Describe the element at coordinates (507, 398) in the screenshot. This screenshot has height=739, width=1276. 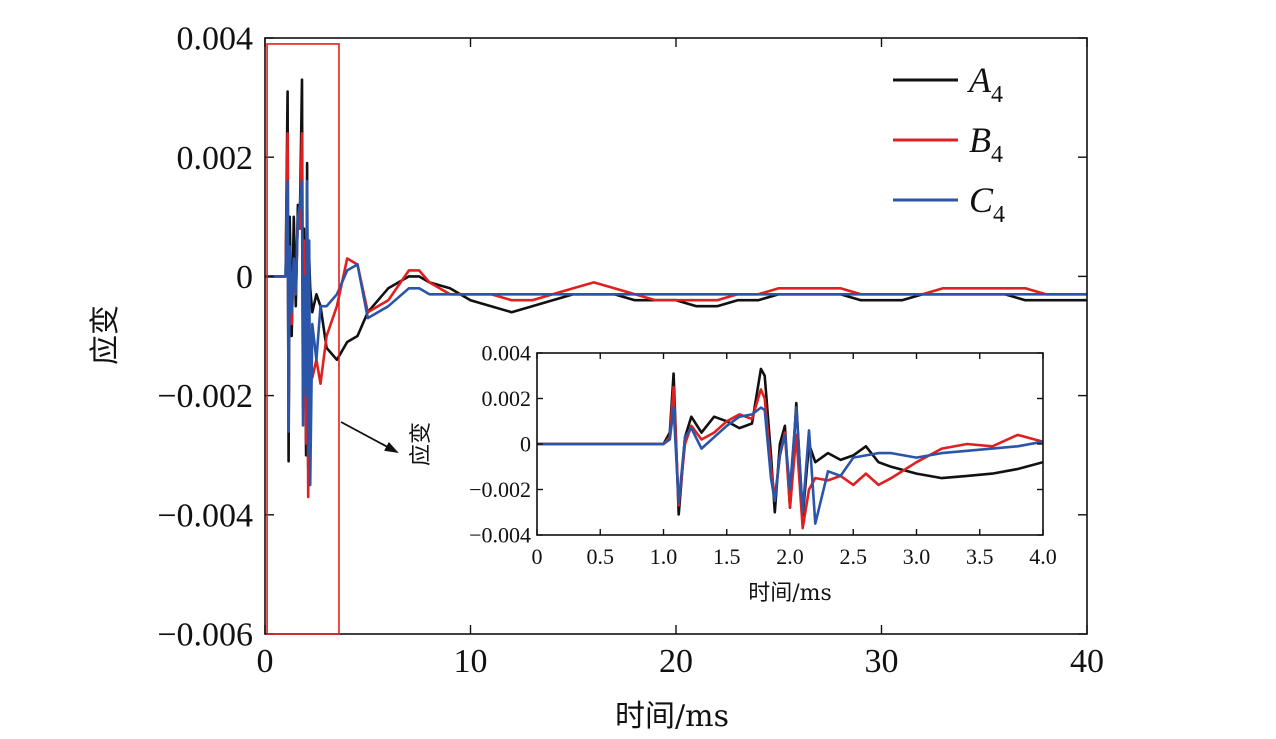
I see `inset-y-tick-label: 0.002` at that location.